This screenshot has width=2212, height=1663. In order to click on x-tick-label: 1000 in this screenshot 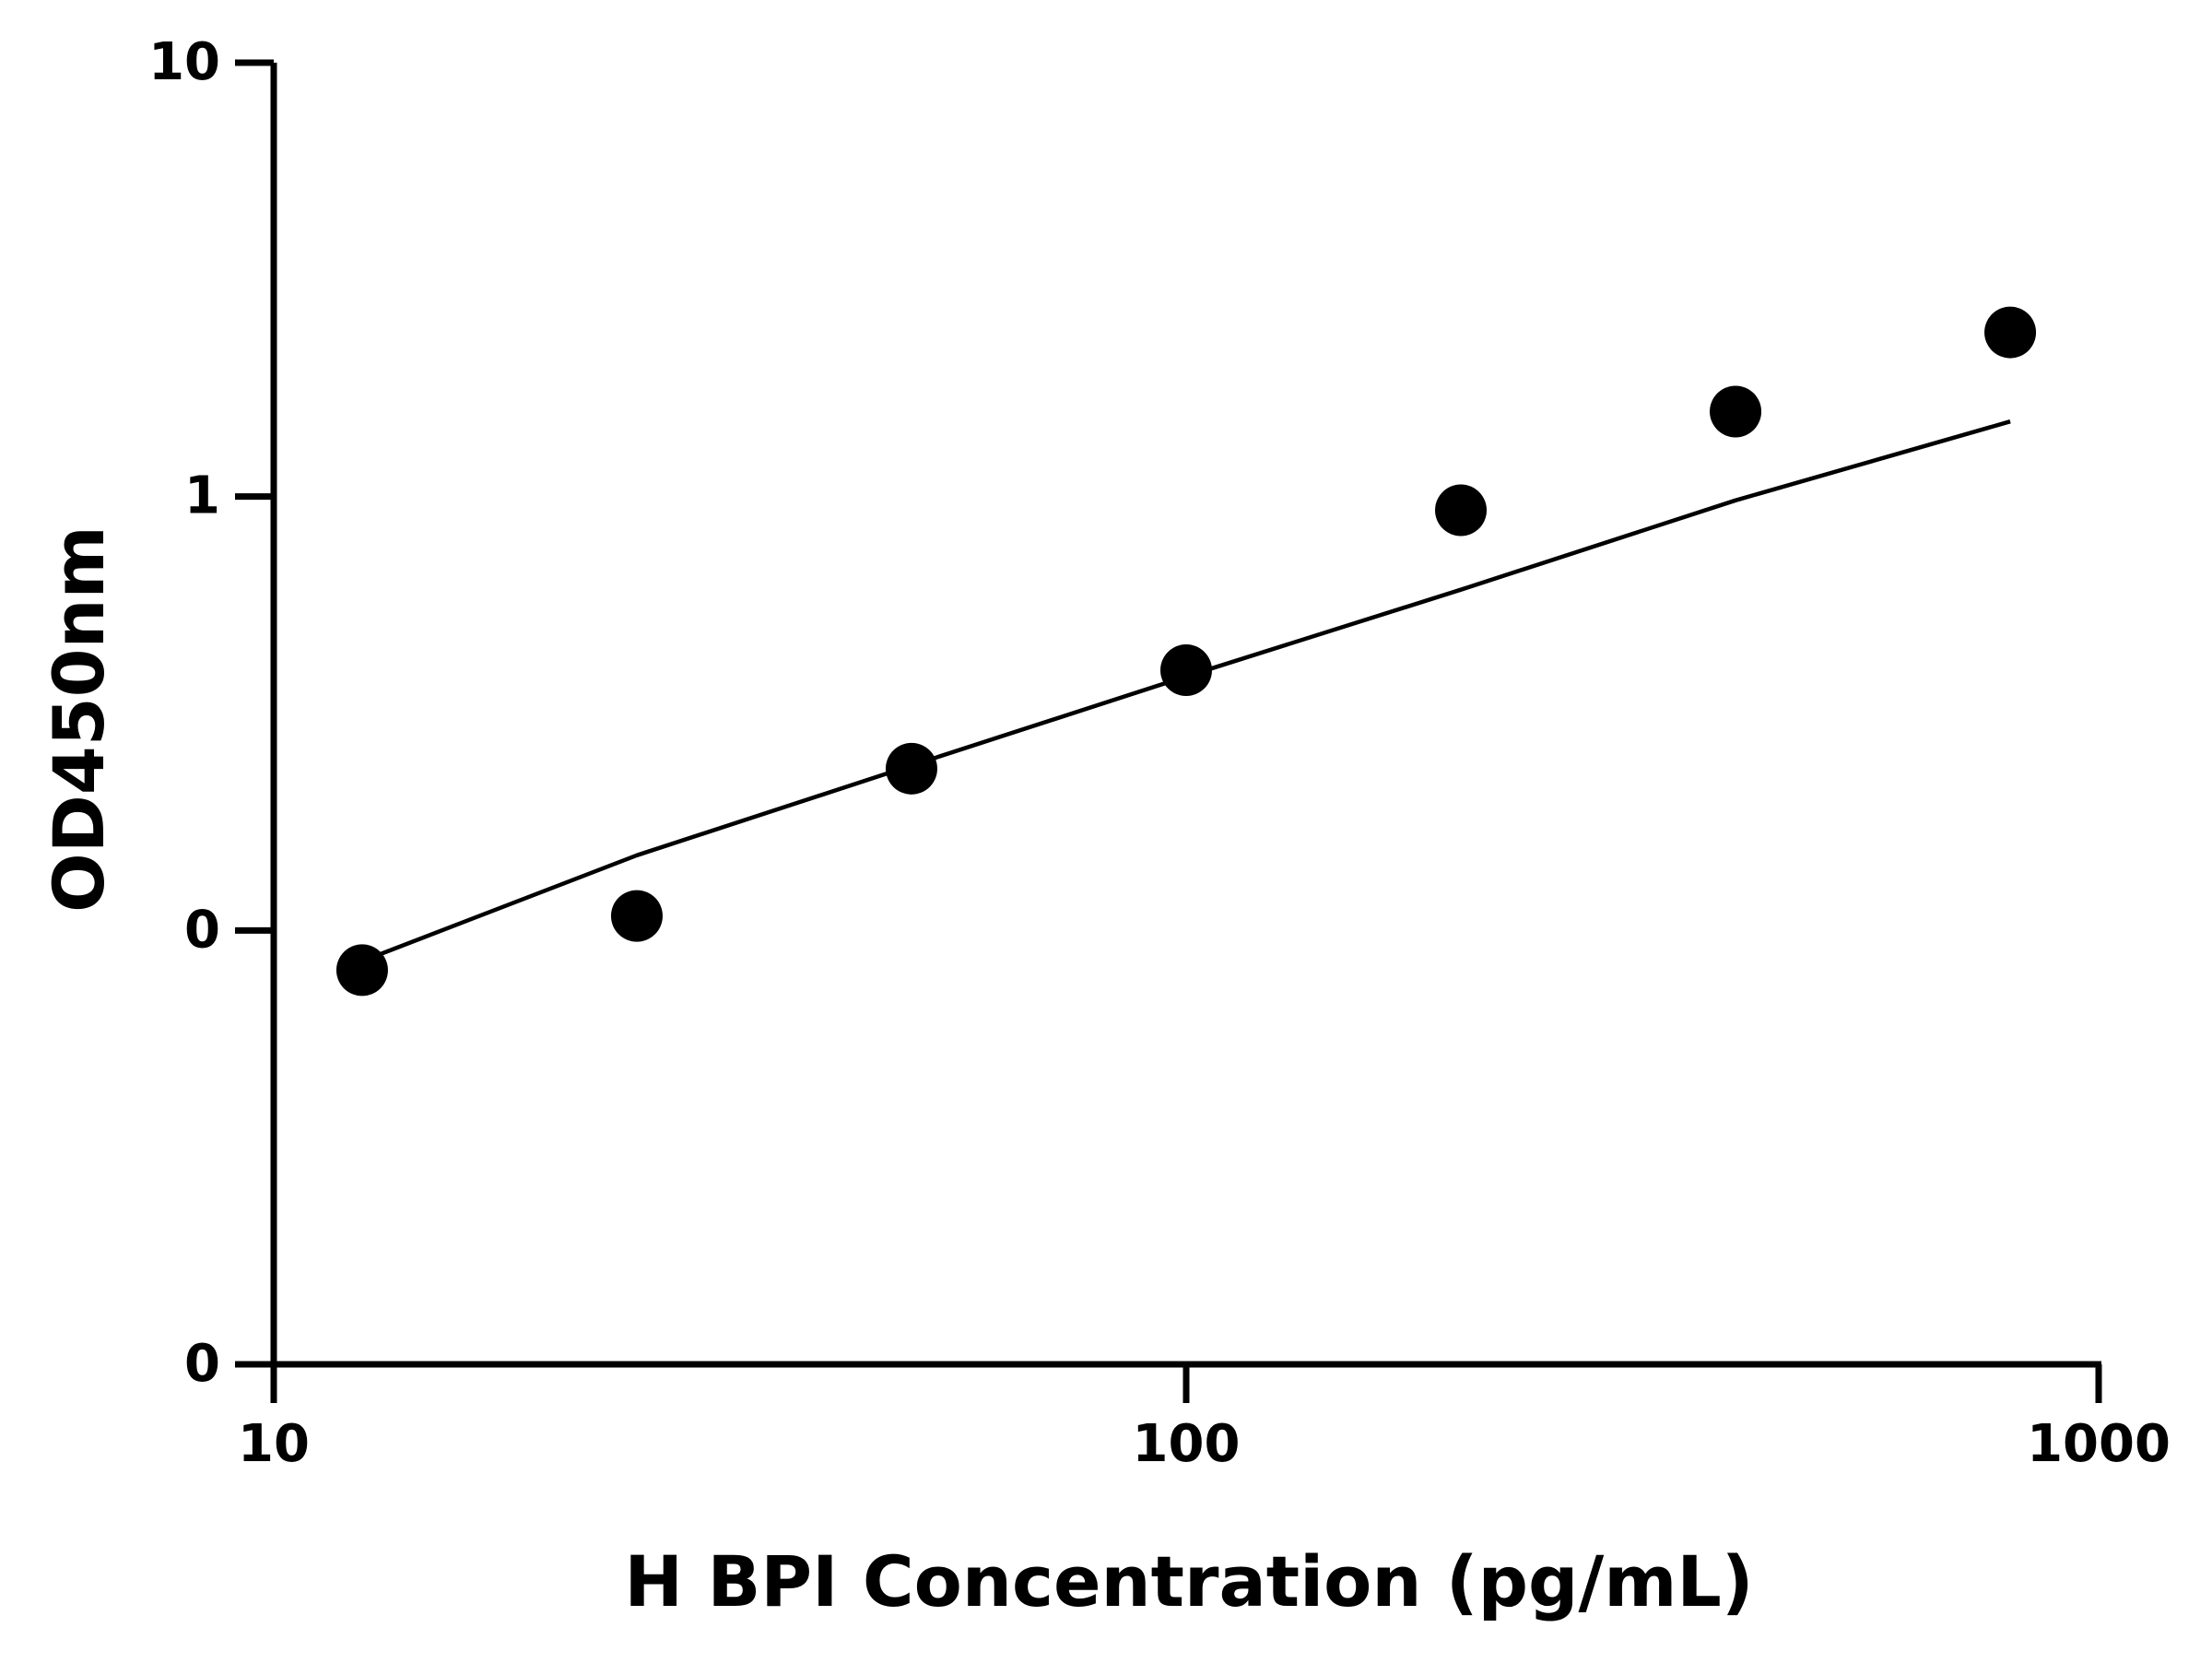, I will do `click(2099, 1444)`.